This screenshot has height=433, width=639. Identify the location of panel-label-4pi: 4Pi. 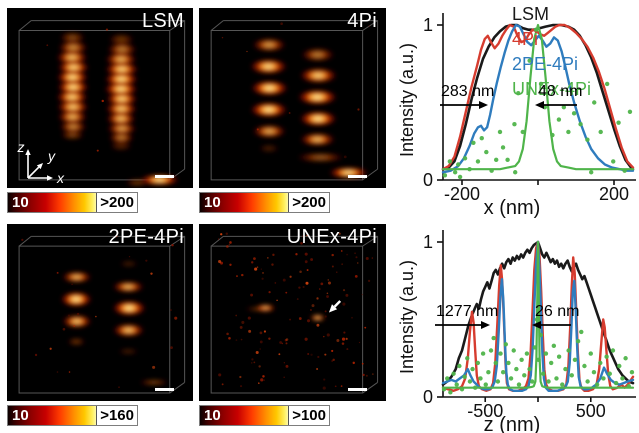
(362, 21).